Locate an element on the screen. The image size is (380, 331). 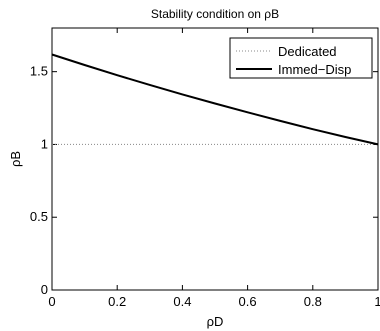
y-tick-label: 1 is located at coordinates (44, 143).